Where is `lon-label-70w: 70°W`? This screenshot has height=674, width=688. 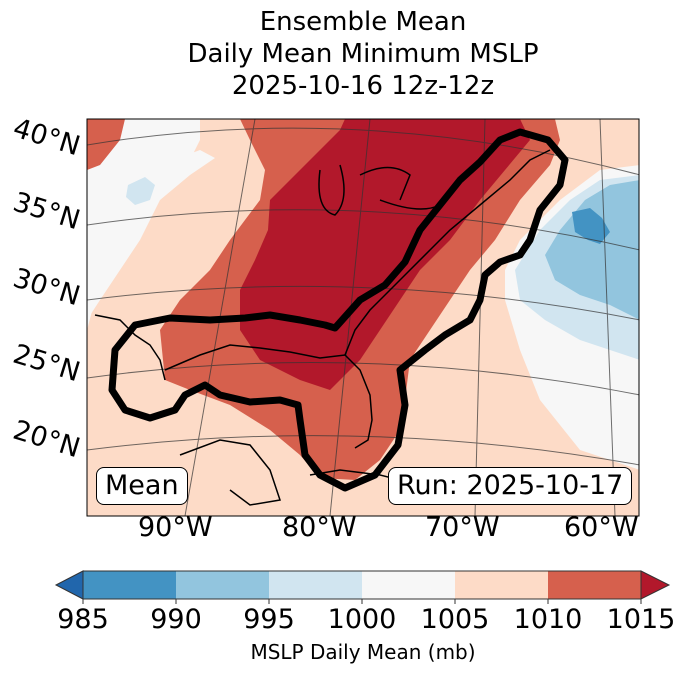 lon-label-70w: 70°W is located at coordinates (462, 527).